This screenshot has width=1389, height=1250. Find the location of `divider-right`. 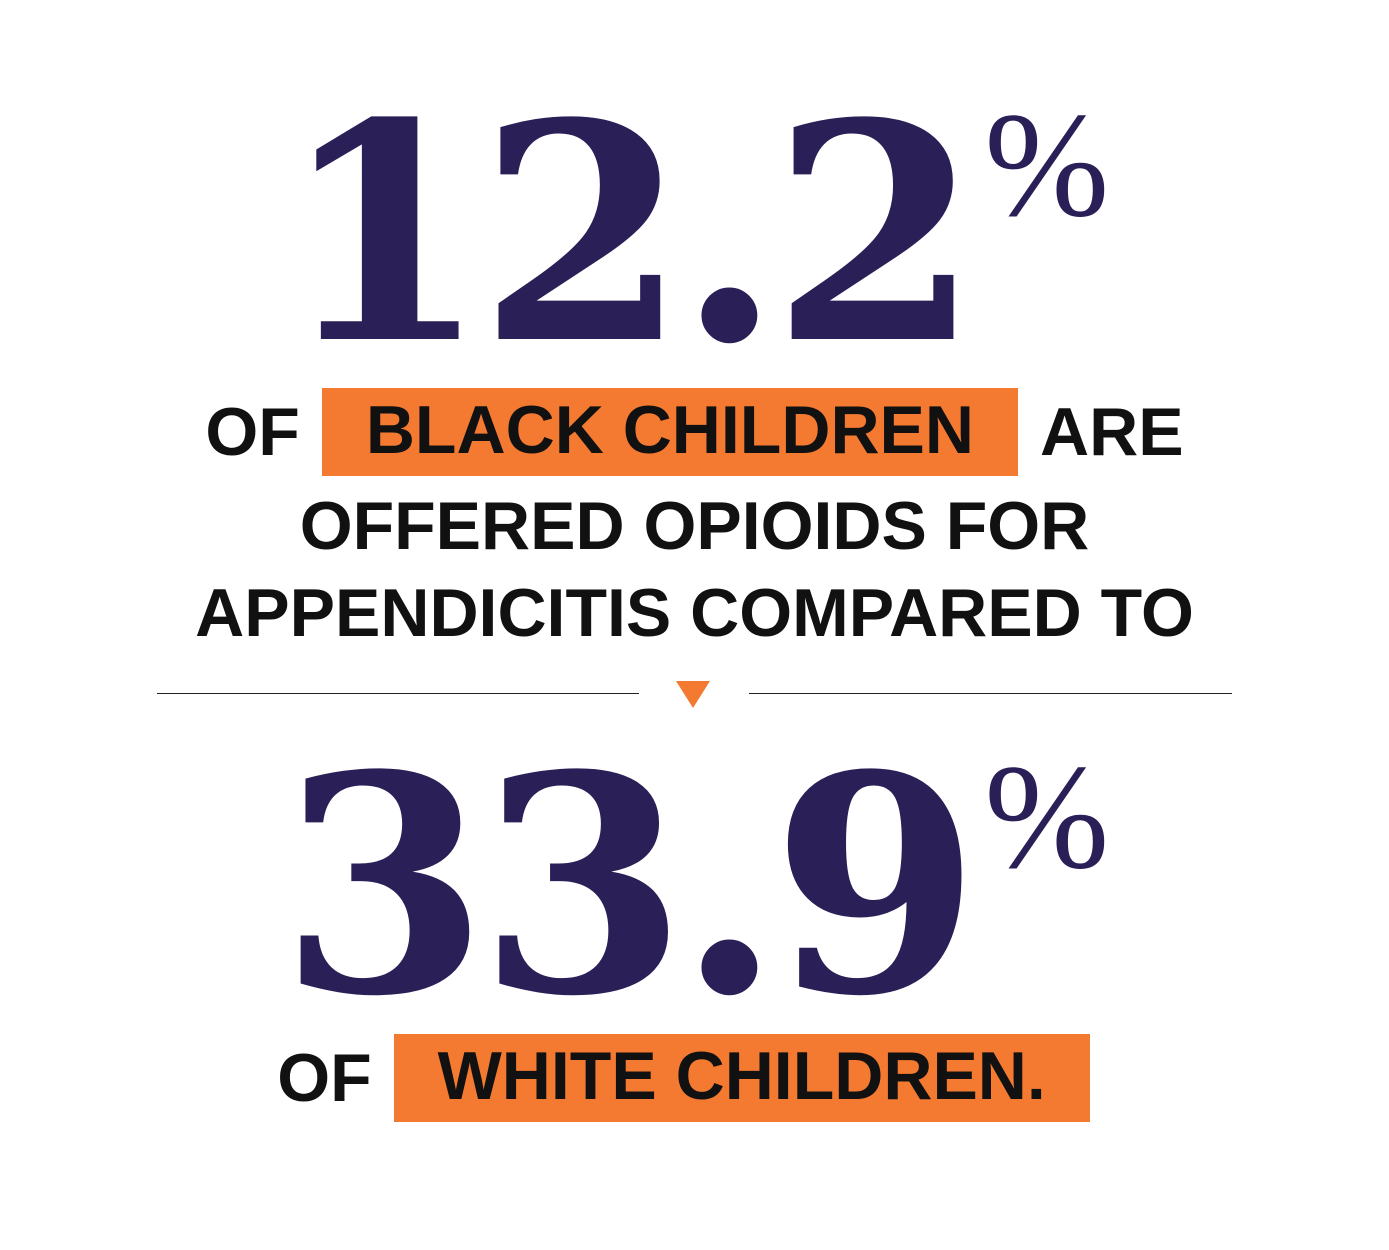

divider-right is located at coordinates (990, 693).